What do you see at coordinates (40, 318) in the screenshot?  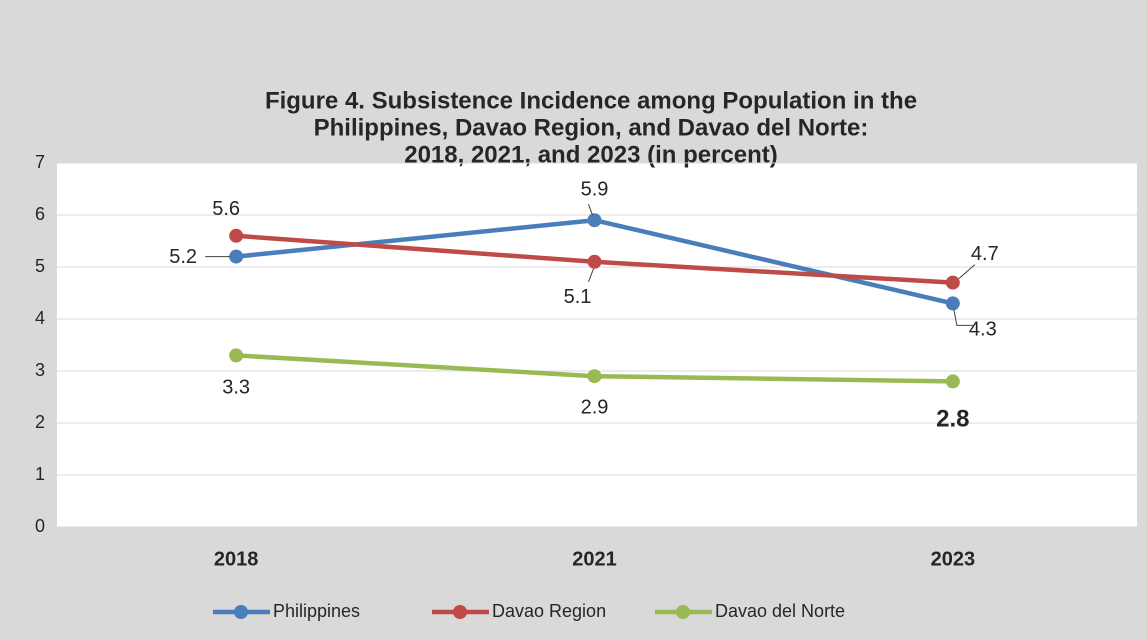 I see `y-tick-label: 4` at bounding box center [40, 318].